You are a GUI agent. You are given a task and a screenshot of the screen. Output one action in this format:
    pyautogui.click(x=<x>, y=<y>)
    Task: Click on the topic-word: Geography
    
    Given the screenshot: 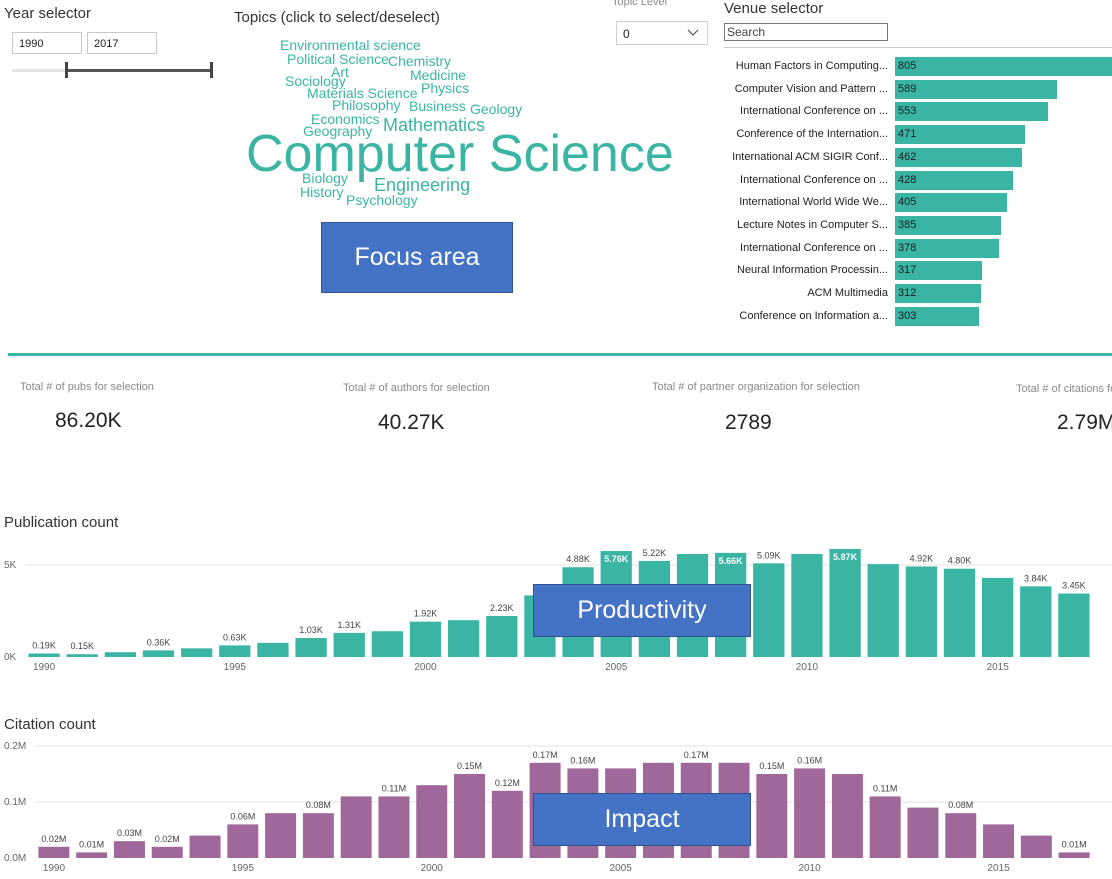 What is the action you would take?
    pyautogui.click(x=338, y=131)
    